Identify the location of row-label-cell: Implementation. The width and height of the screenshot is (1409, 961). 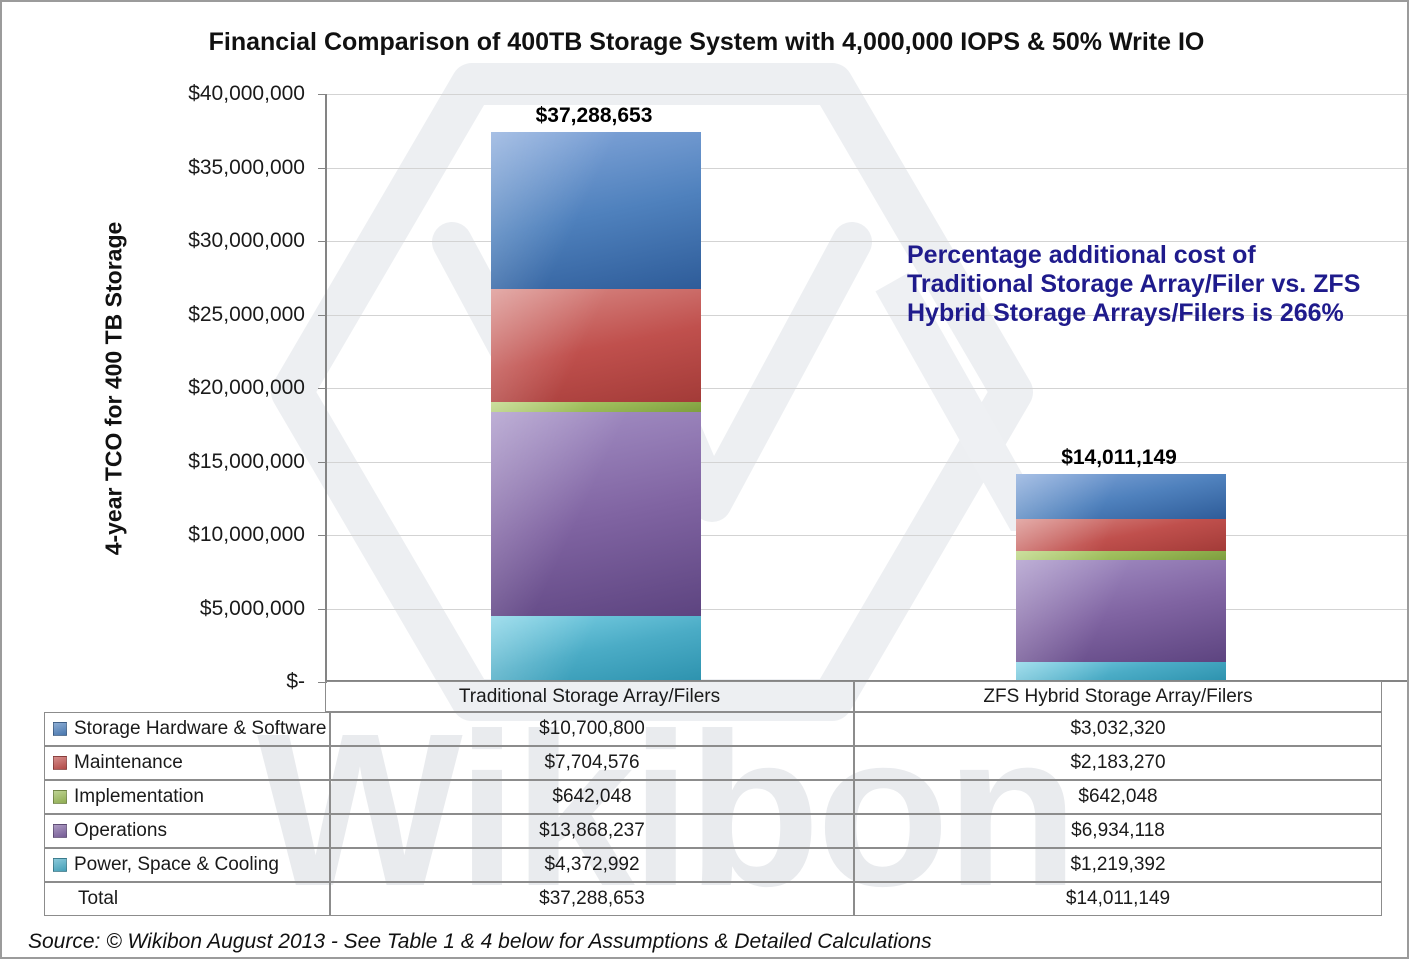
(187, 797).